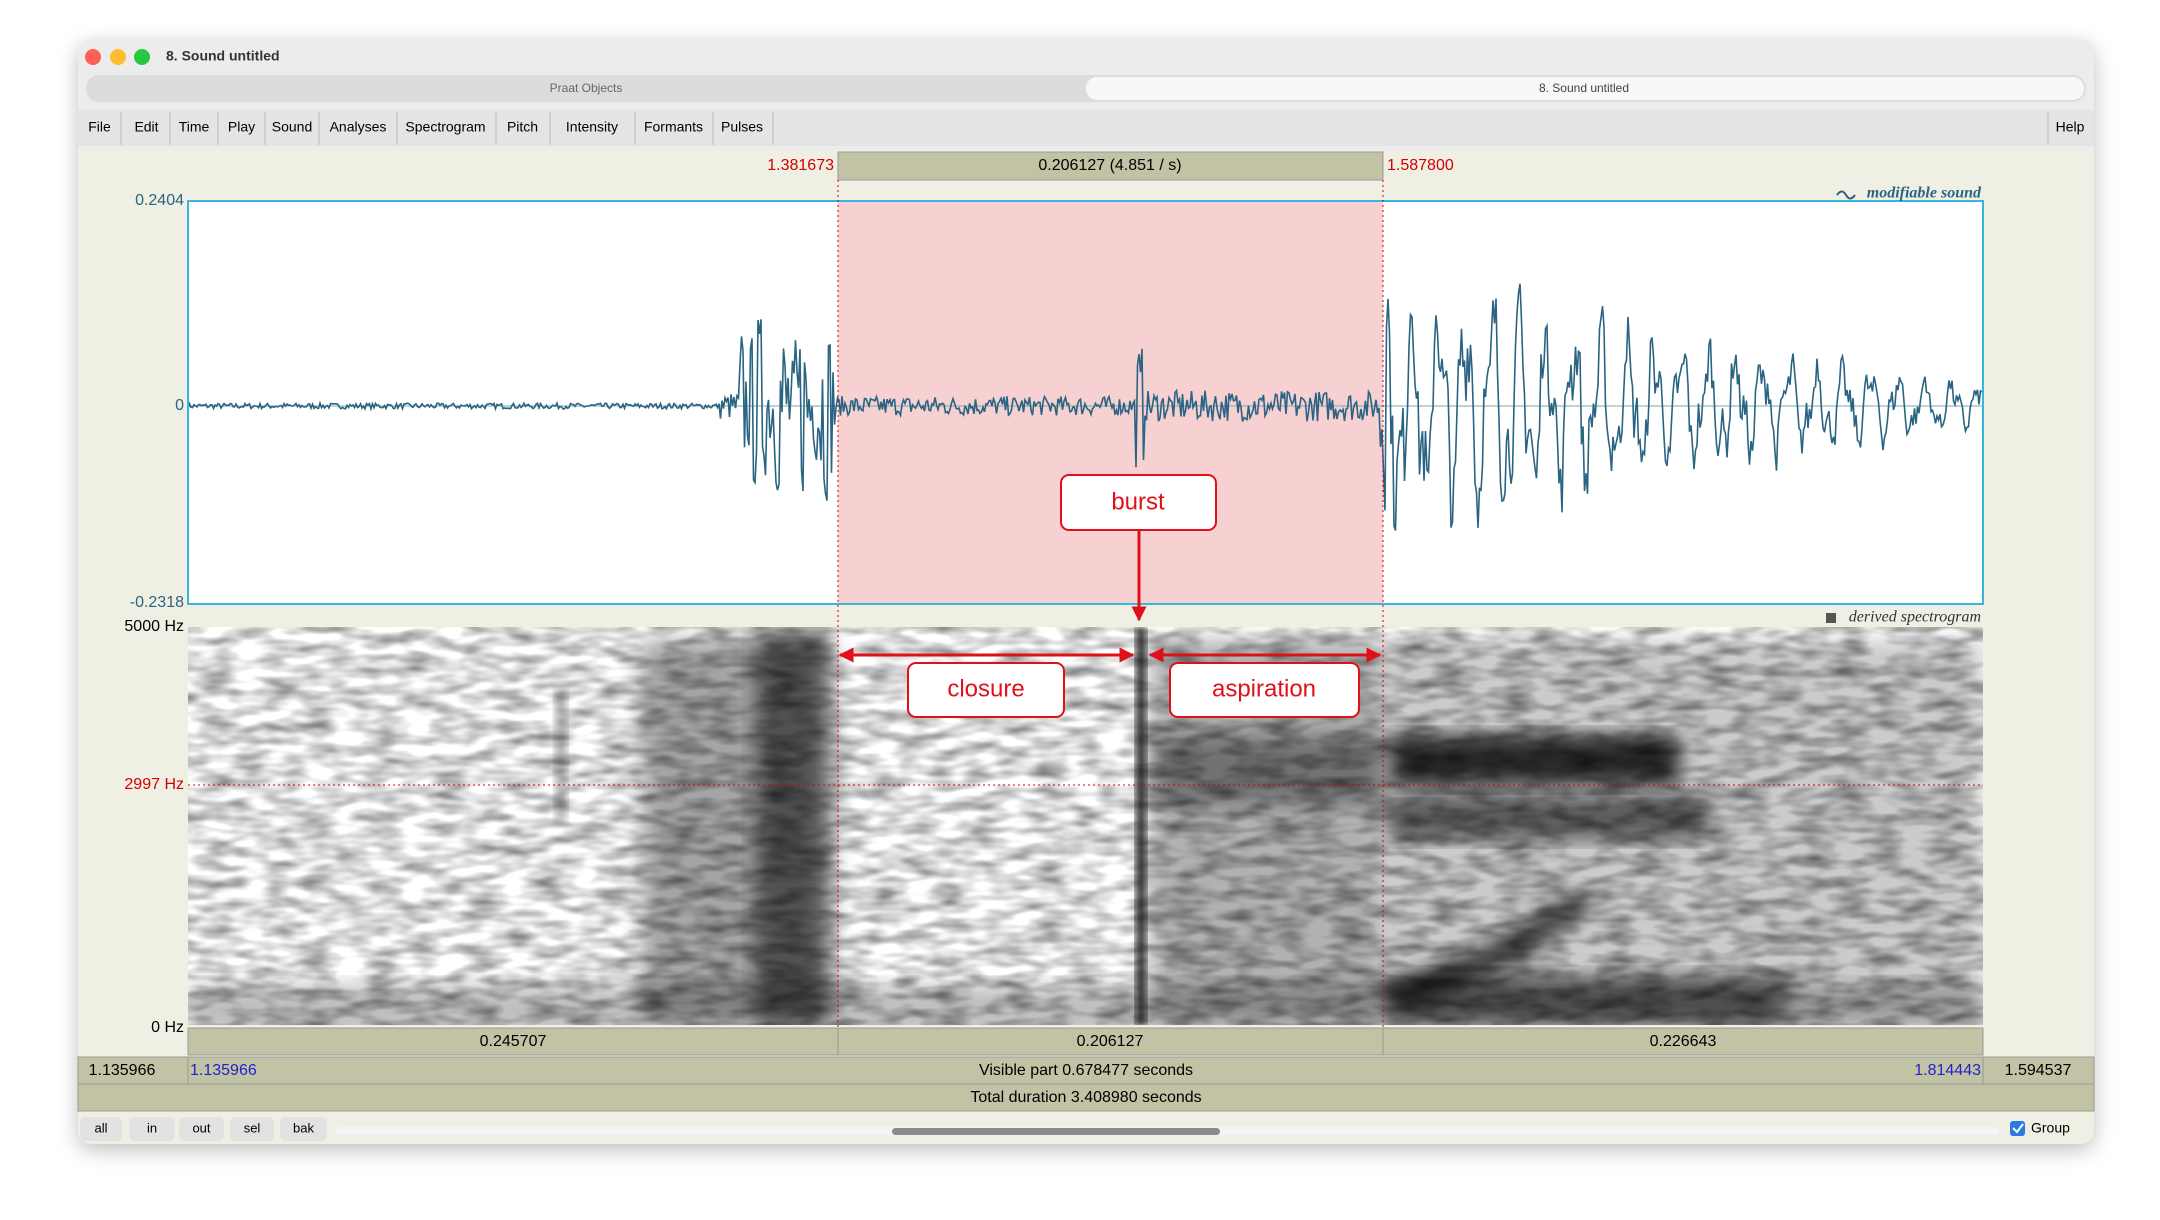 This screenshot has height=1220, width=2160. I want to click on duration-label: 0.206127, so click(1110, 1041).